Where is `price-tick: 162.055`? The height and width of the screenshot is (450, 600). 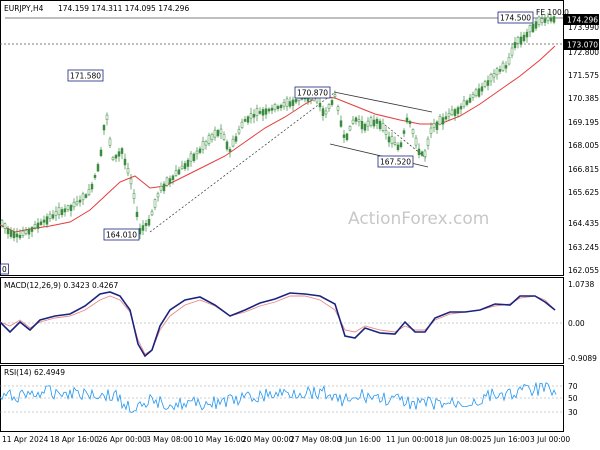 price-tick: 162.055 is located at coordinates (583, 270).